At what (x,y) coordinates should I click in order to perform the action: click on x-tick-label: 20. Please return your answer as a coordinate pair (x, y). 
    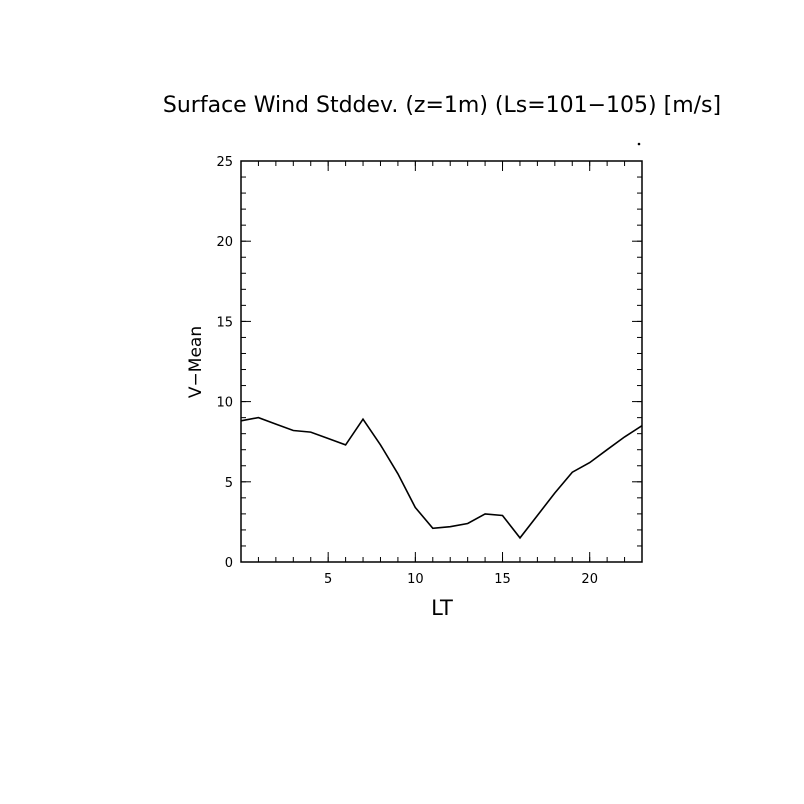
    Looking at the image, I should click on (589, 579).